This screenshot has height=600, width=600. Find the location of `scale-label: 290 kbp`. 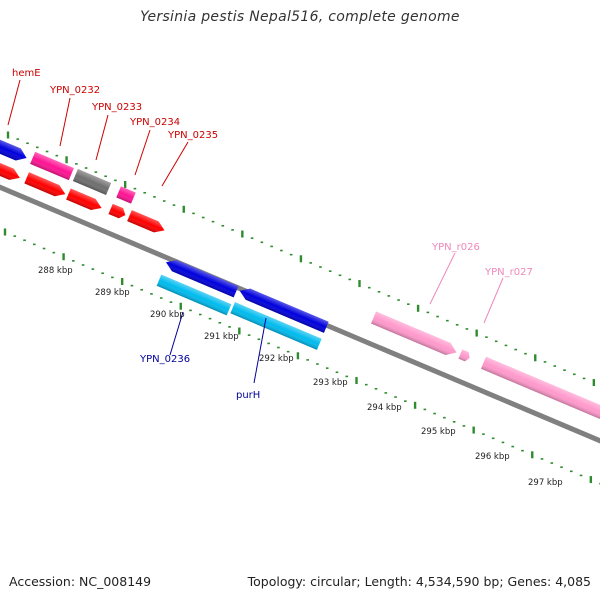

scale-label: 290 kbp is located at coordinates (167, 315).